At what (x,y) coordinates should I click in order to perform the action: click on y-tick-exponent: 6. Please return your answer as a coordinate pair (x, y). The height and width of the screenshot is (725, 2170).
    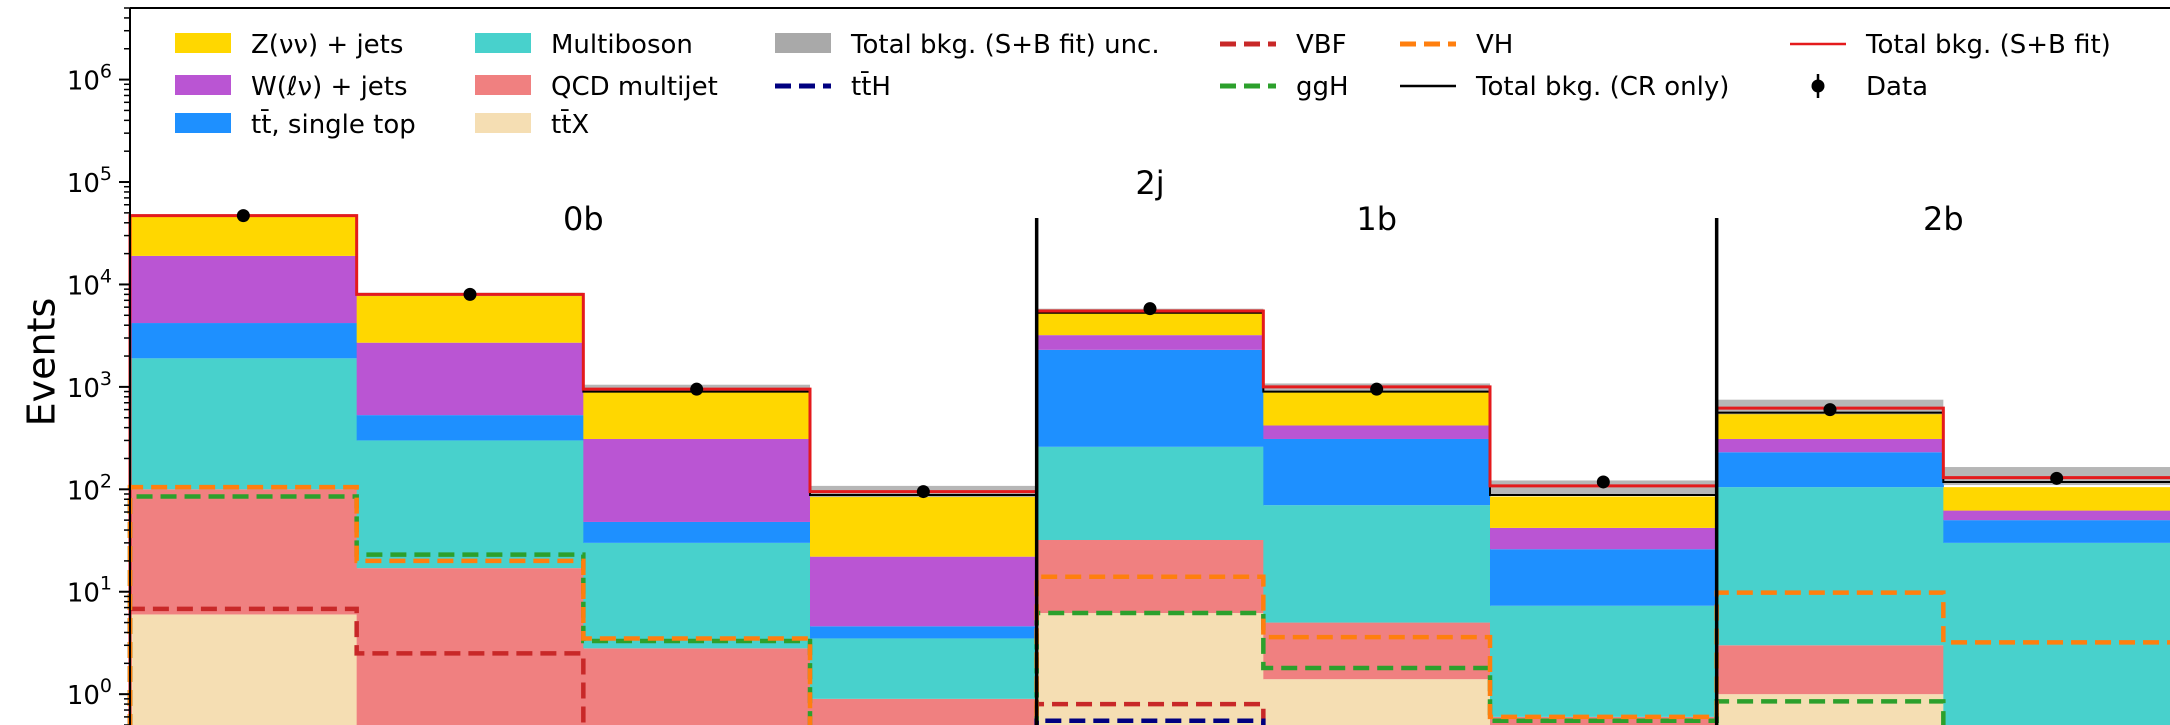
    Looking at the image, I should click on (106, 72).